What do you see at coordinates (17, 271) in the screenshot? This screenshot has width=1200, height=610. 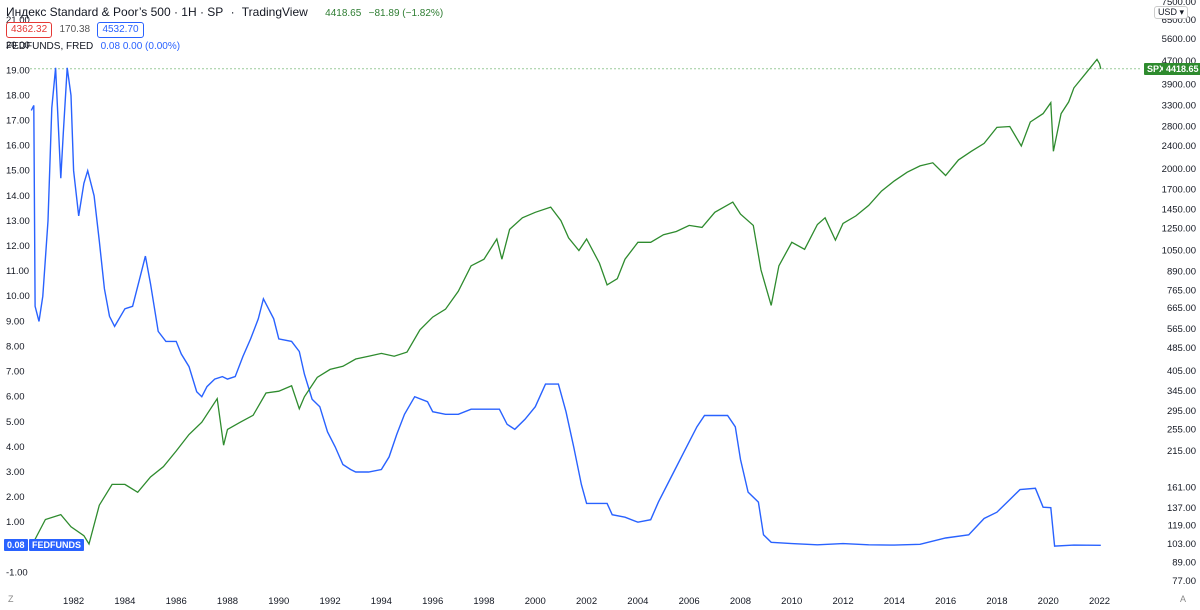 I see `left-axis-tick-label: 11.00` at bounding box center [17, 271].